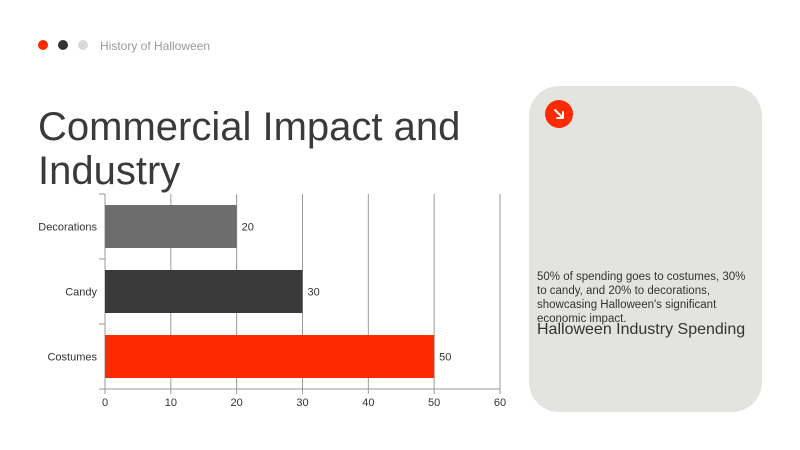 The image size is (800, 450). What do you see at coordinates (72, 358) in the screenshot?
I see `category-label: Costumes` at bounding box center [72, 358].